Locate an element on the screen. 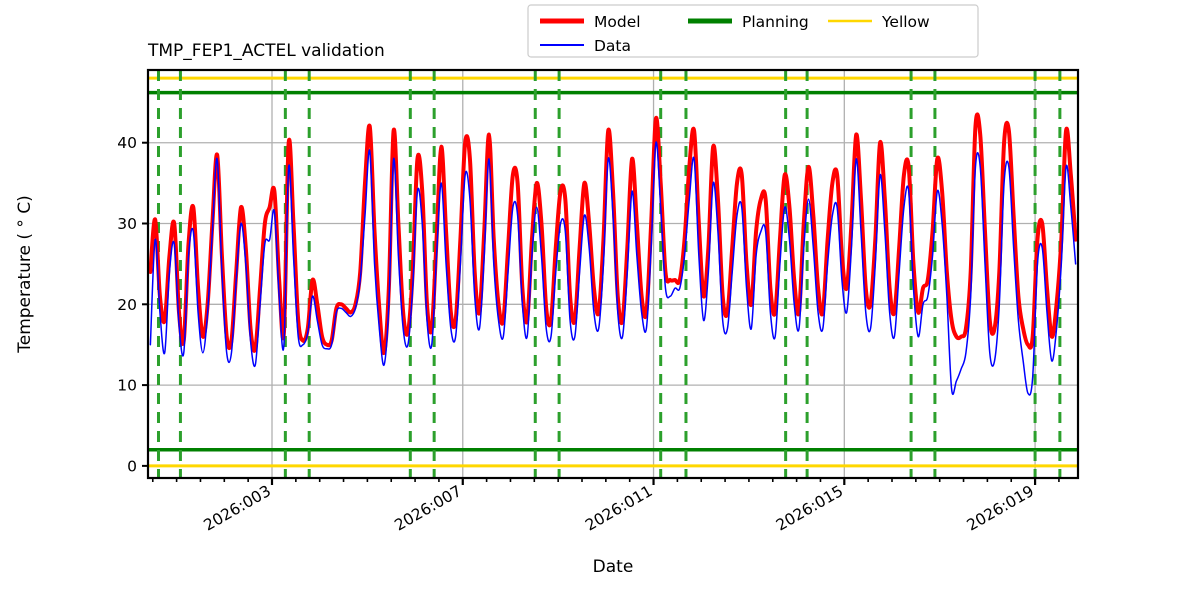 The image size is (1200, 600). y-tick-label: 10 is located at coordinates (127, 386).